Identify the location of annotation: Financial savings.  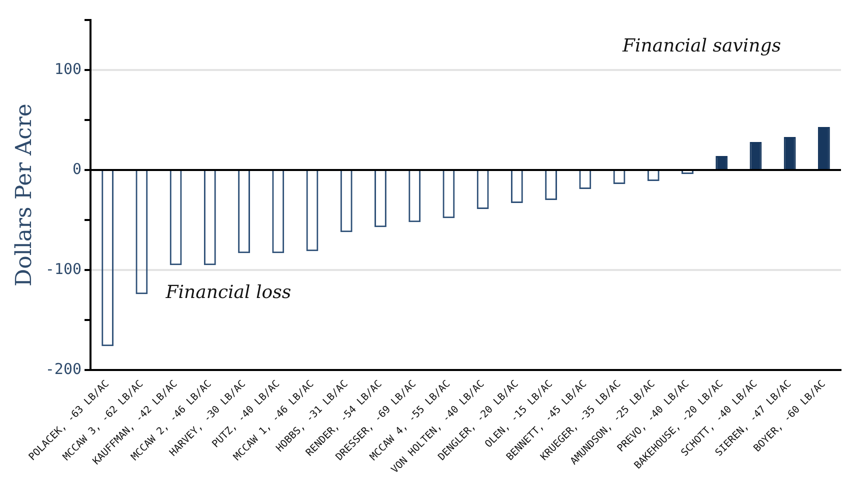
(701, 46).